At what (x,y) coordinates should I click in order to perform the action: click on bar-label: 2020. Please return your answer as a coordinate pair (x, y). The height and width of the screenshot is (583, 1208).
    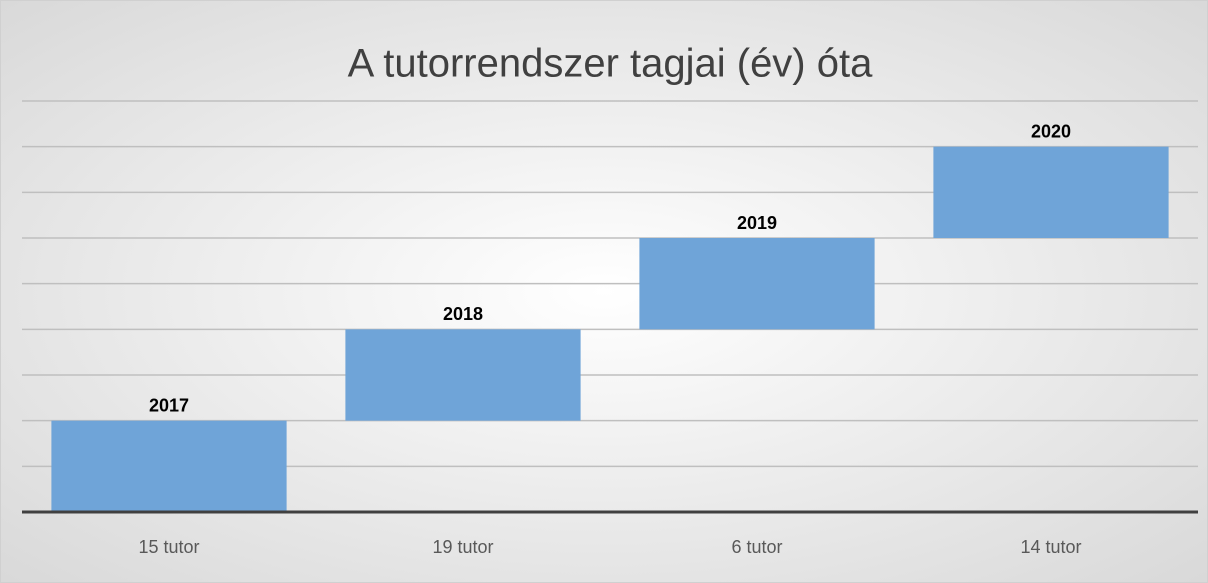
    Looking at the image, I should click on (1051, 131).